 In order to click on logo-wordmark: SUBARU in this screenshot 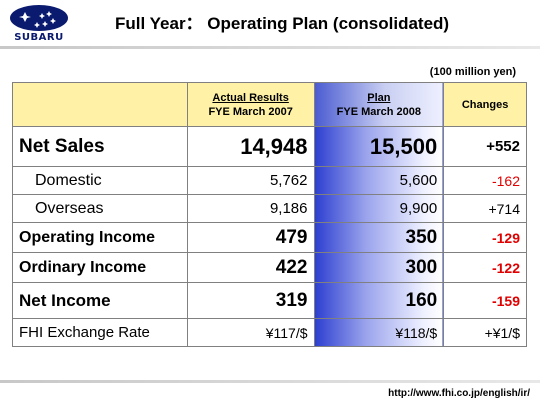, I will do `click(39, 37)`.